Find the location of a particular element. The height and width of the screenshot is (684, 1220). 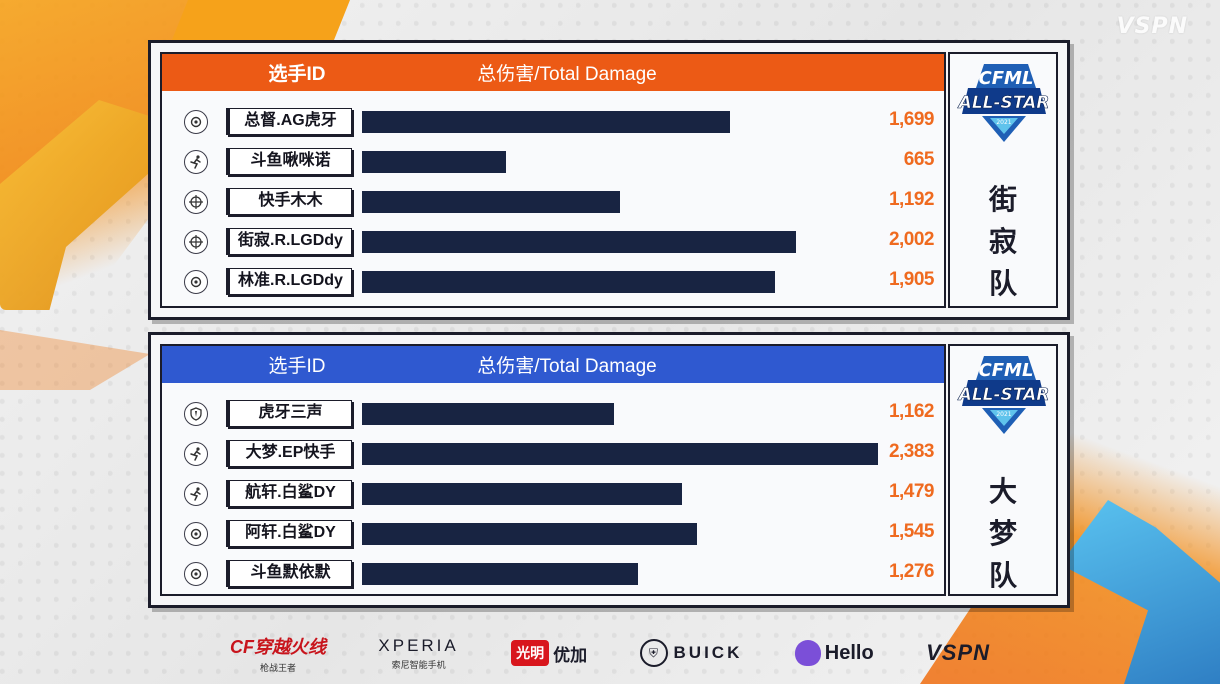

buick-shield-icon: ⛨ is located at coordinates (653, 653).